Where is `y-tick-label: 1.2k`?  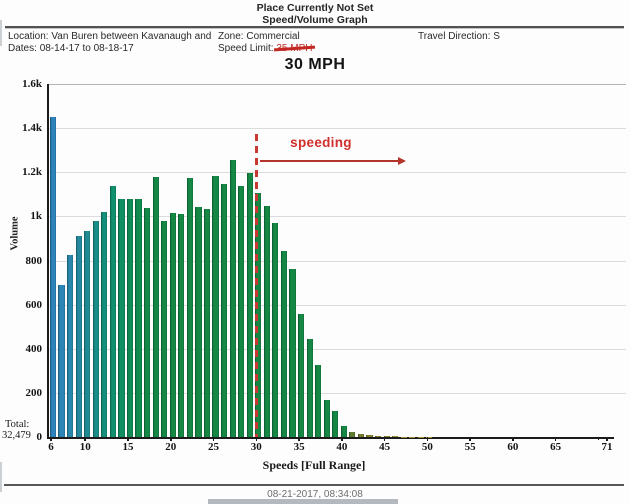 y-tick-label: 1.2k is located at coordinates (32, 172).